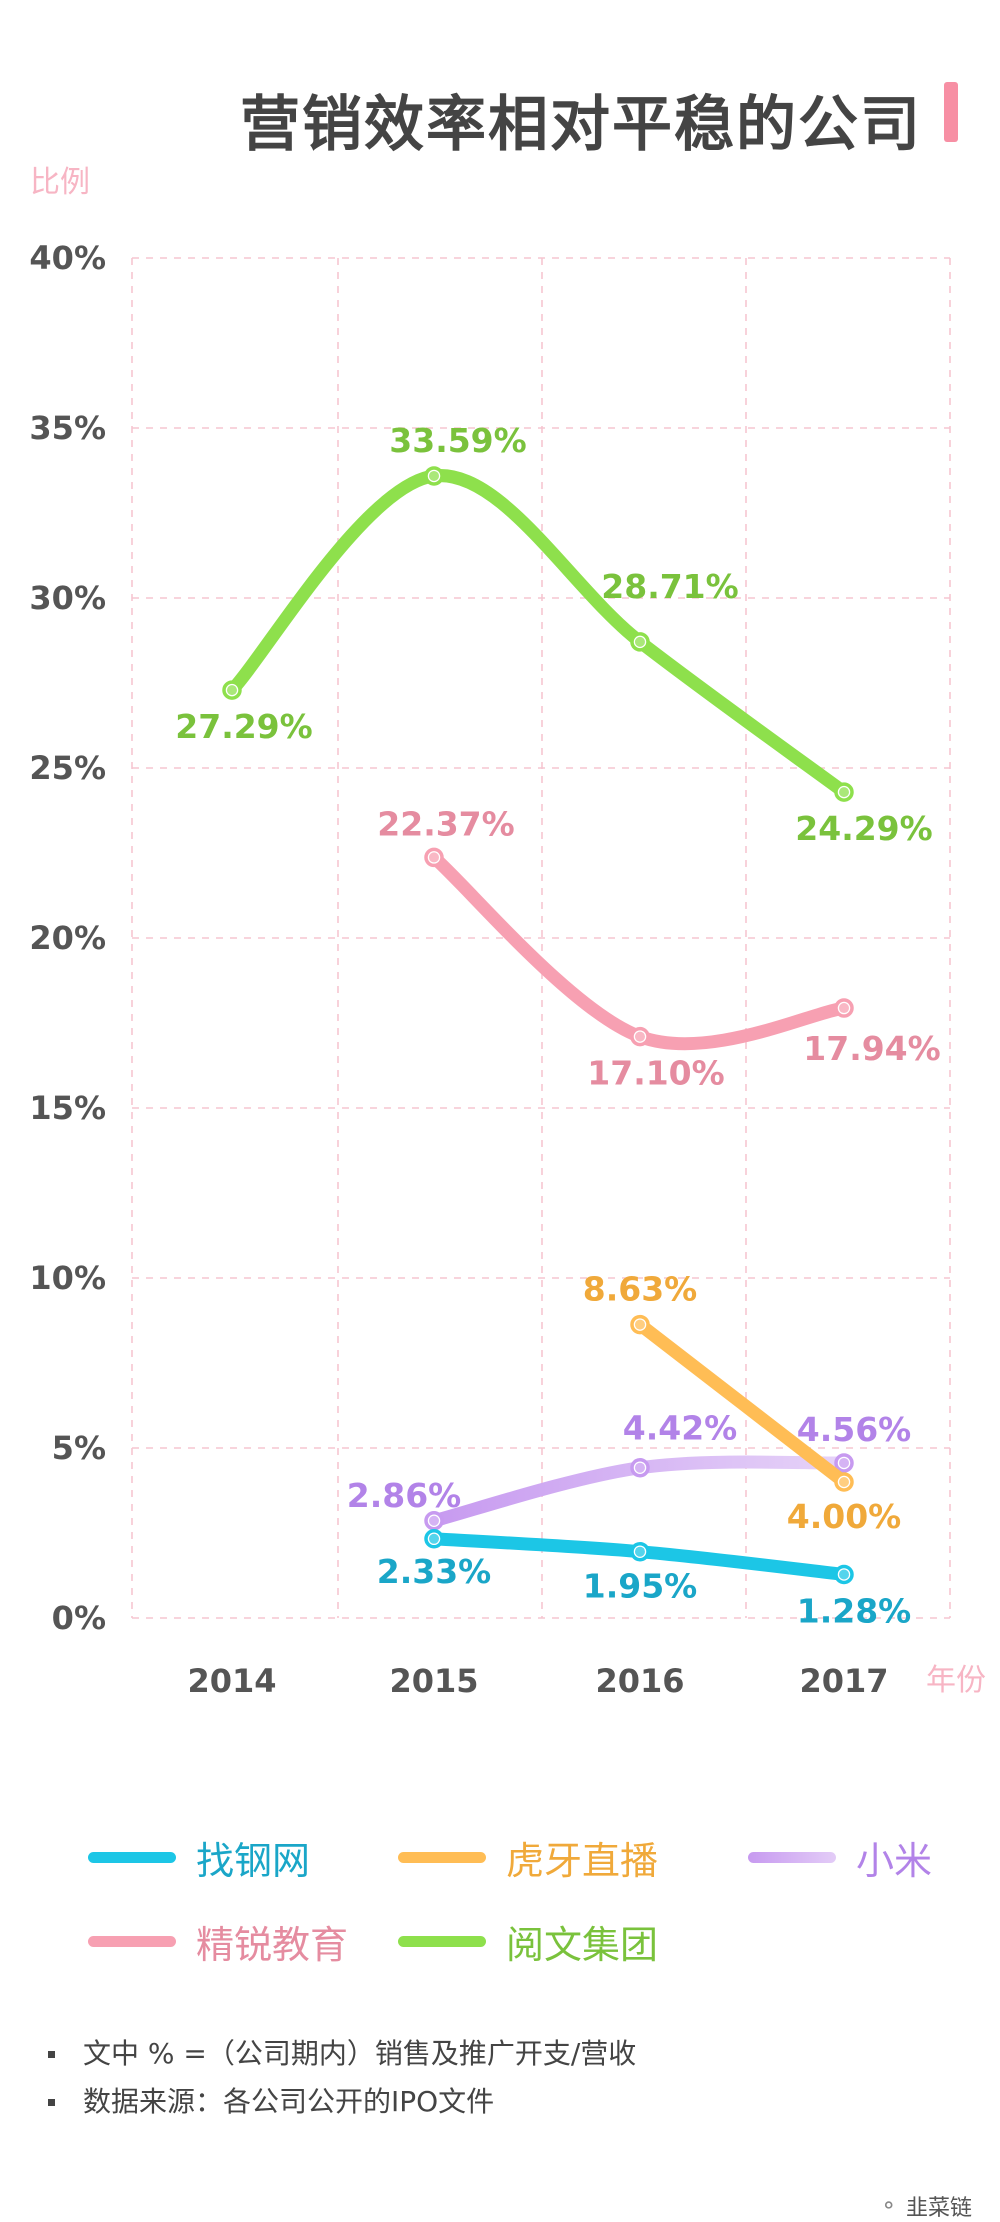 This screenshot has width=1000, height=2222. What do you see at coordinates (888, 2206) in the screenshot?
I see `wechat-icon: ⚬` at bounding box center [888, 2206].